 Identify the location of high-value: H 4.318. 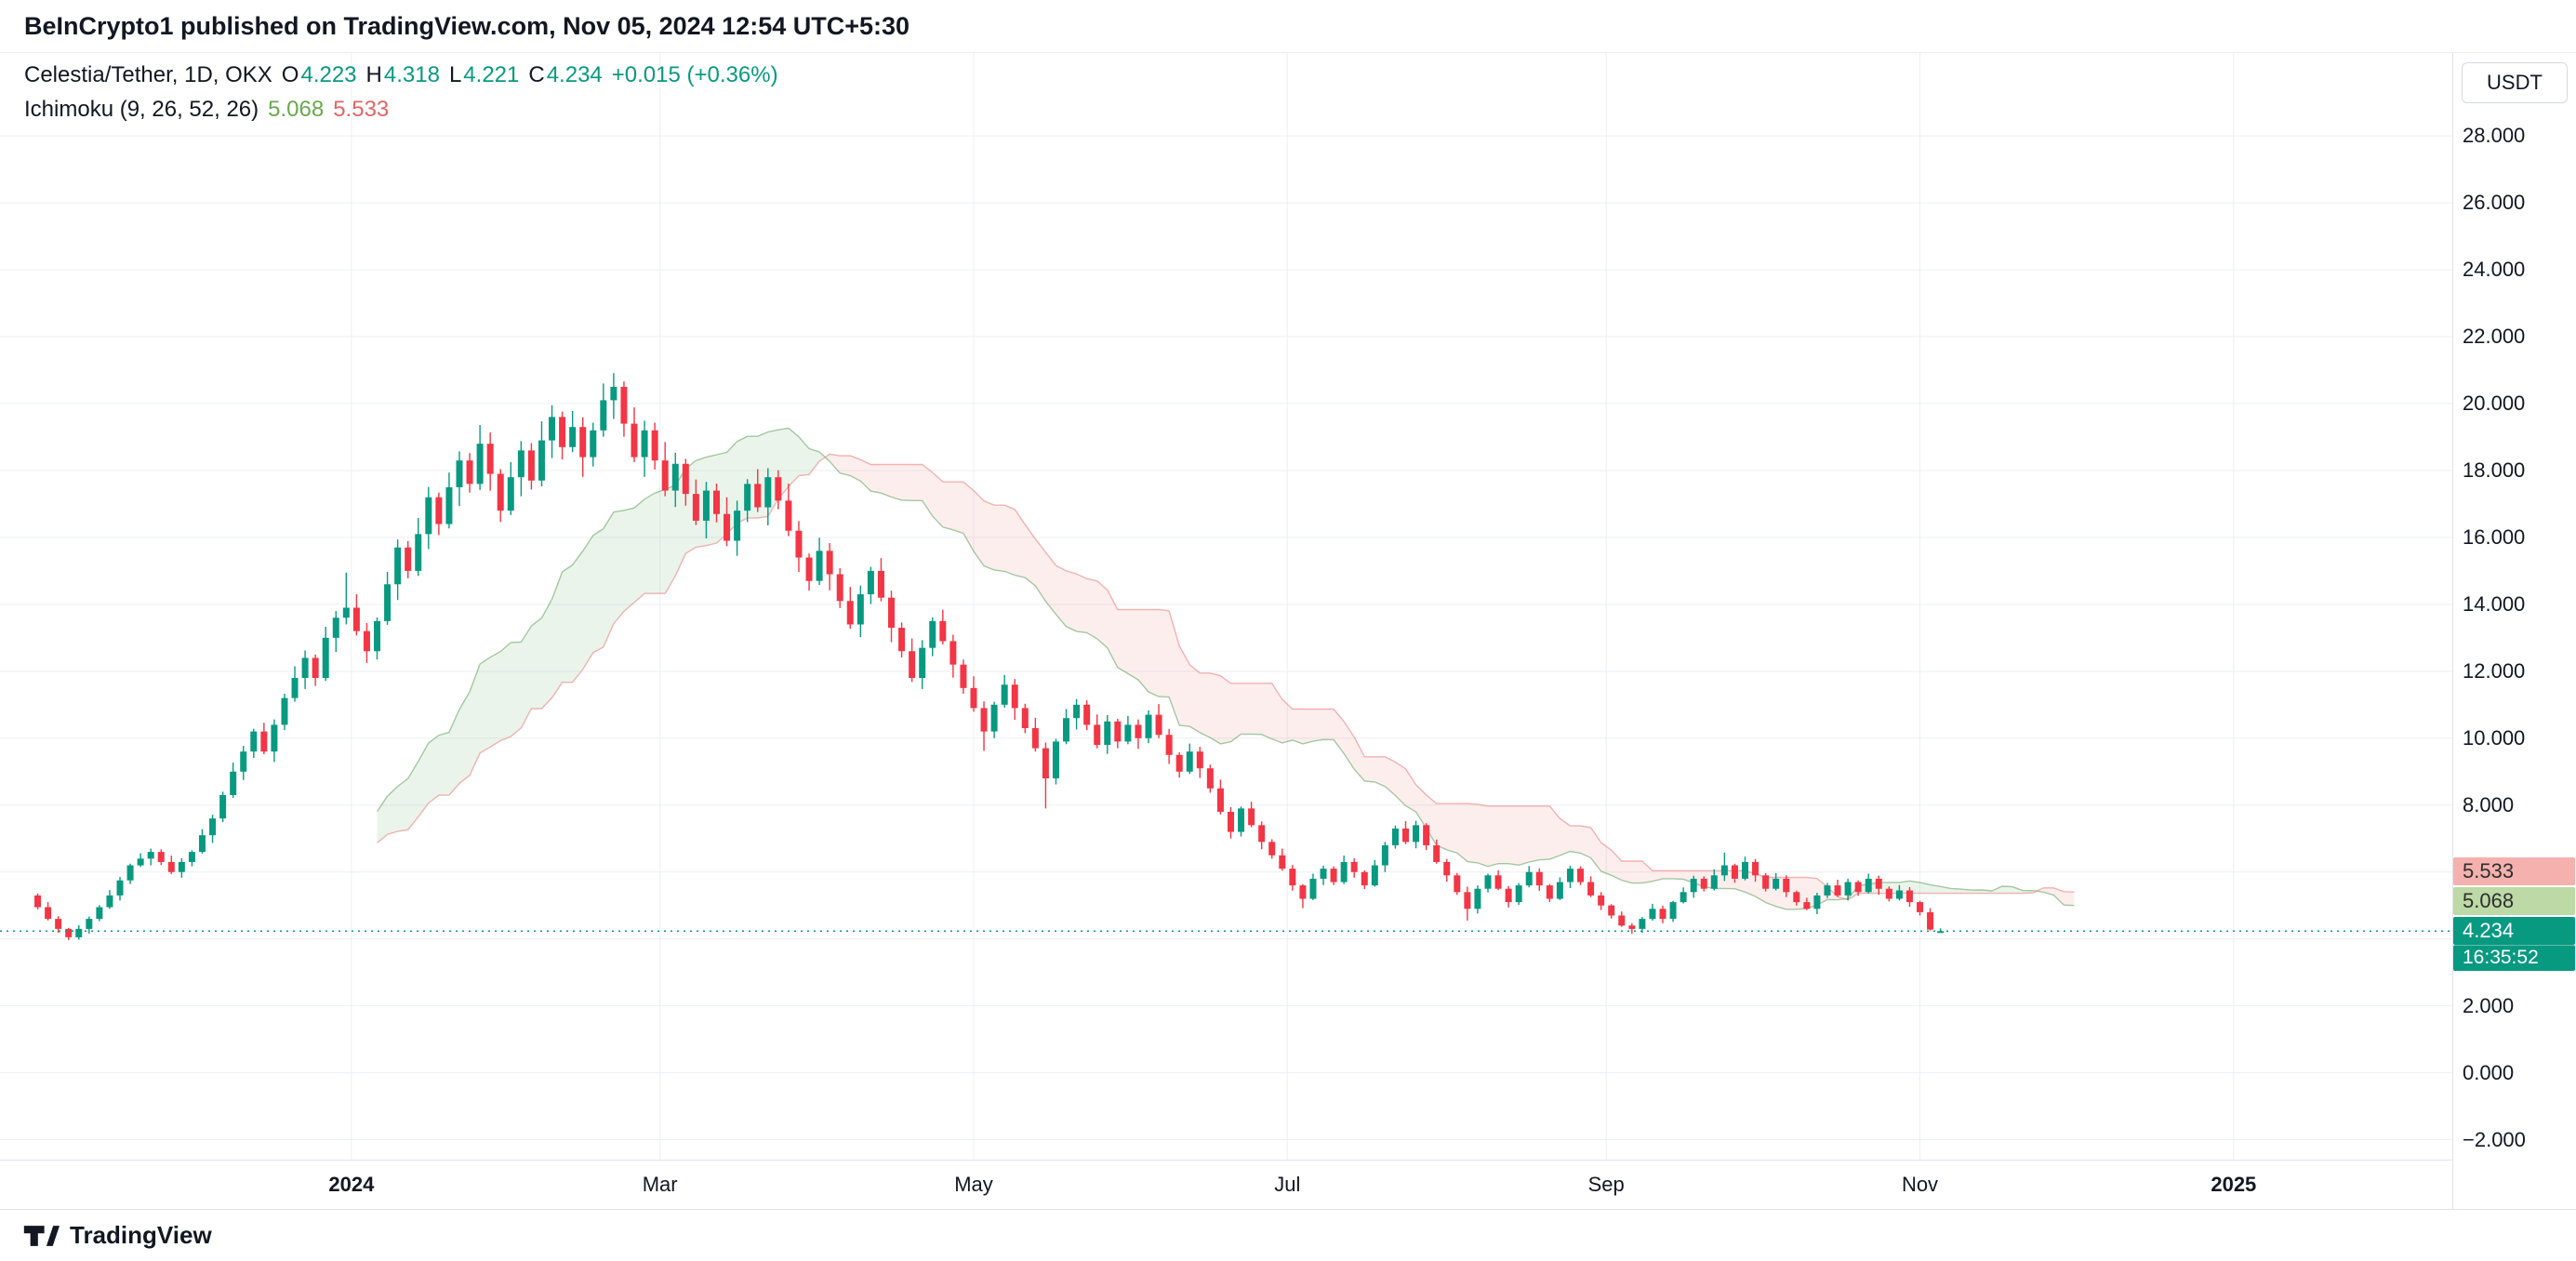
(402, 74).